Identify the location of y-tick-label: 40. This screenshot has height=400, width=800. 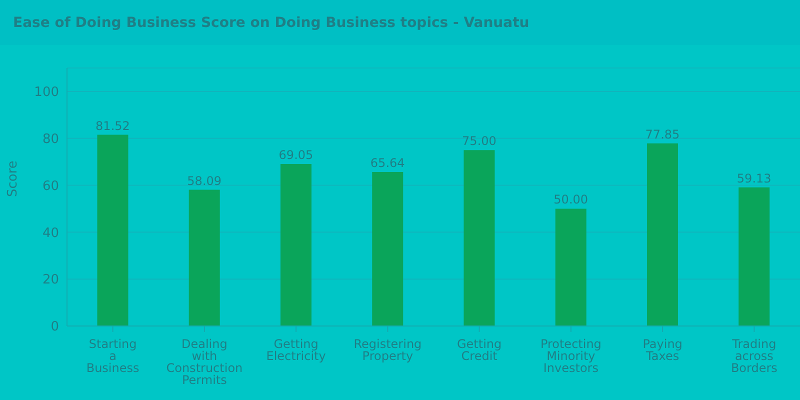
(50, 233).